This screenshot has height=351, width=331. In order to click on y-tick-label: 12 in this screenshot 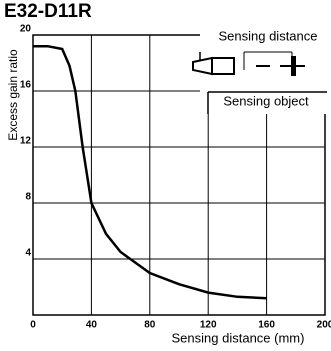, I will do `click(26, 141)`.